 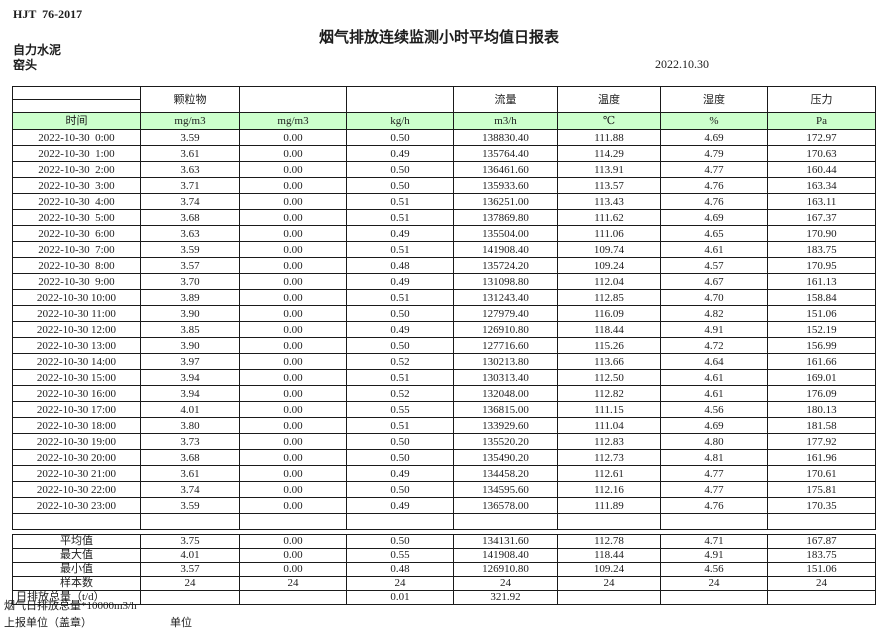 What do you see at coordinates (714, 569) in the screenshot?
I see `value-cell: 4.56` at bounding box center [714, 569].